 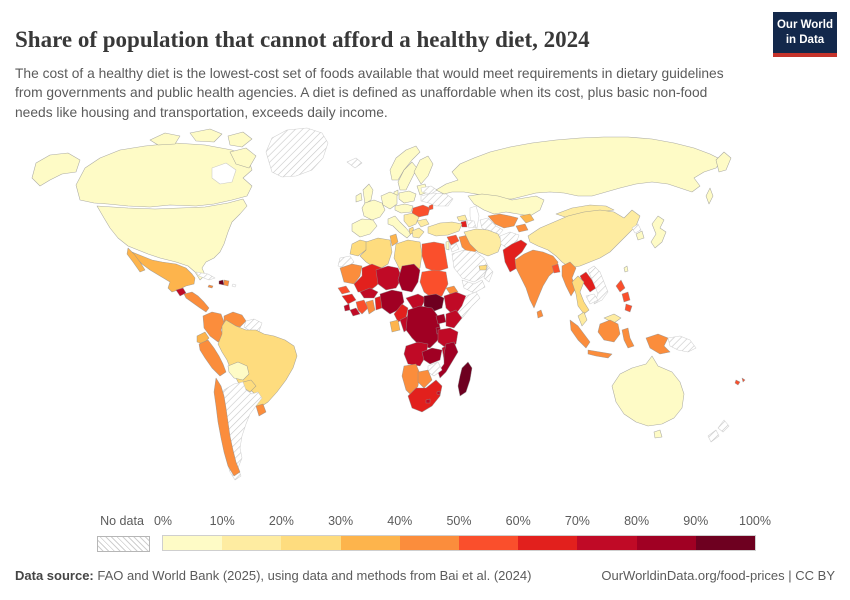 I want to click on legend-segment-0-10-, so click(x=193, y=543).